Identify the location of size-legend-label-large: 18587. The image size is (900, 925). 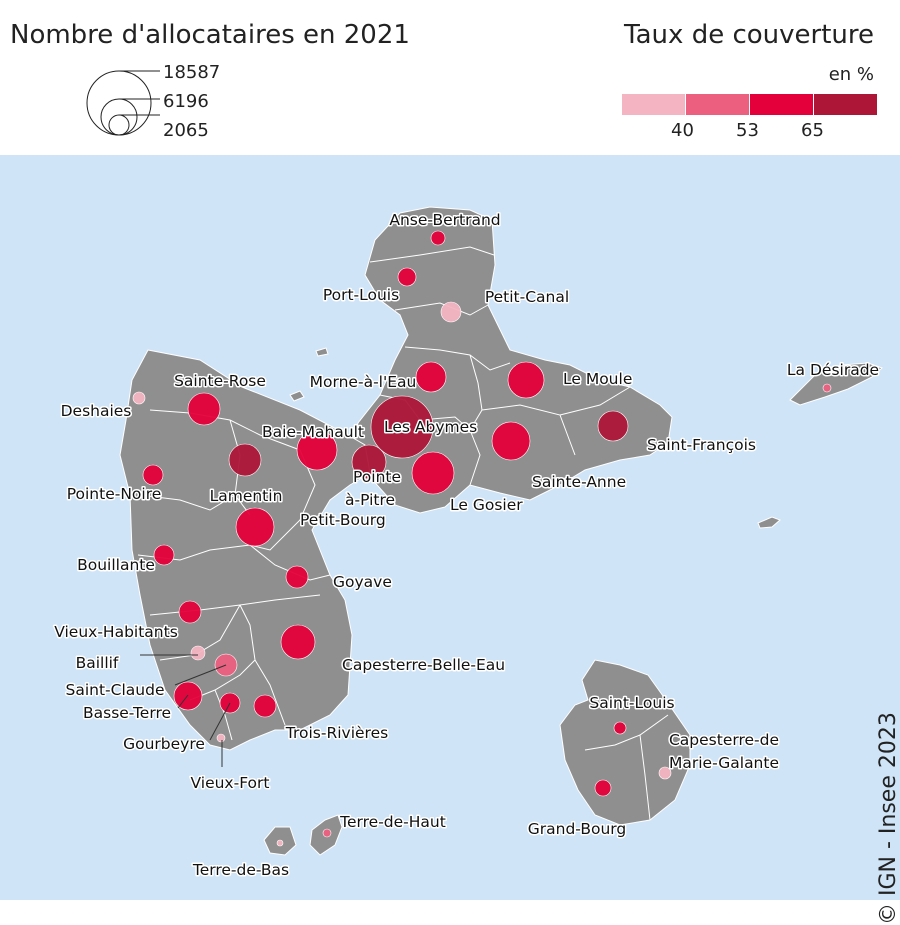
(192, 72).